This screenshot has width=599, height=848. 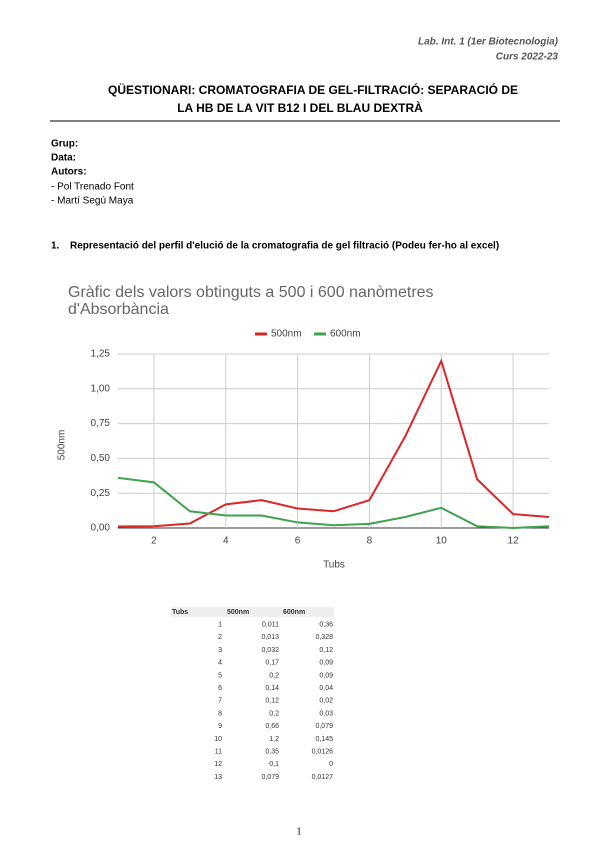 What do you see at coordinates (252, 612) in the screenshot?
I see `table-header-bg` at bounding box center [252, 612].